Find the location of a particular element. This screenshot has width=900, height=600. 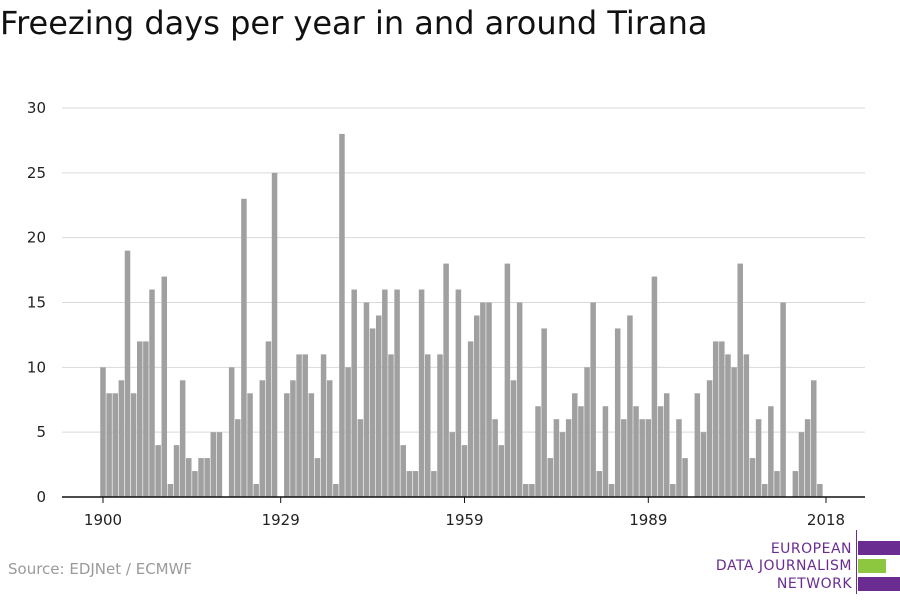

bar-2007 is located at coordinates (758, 458).